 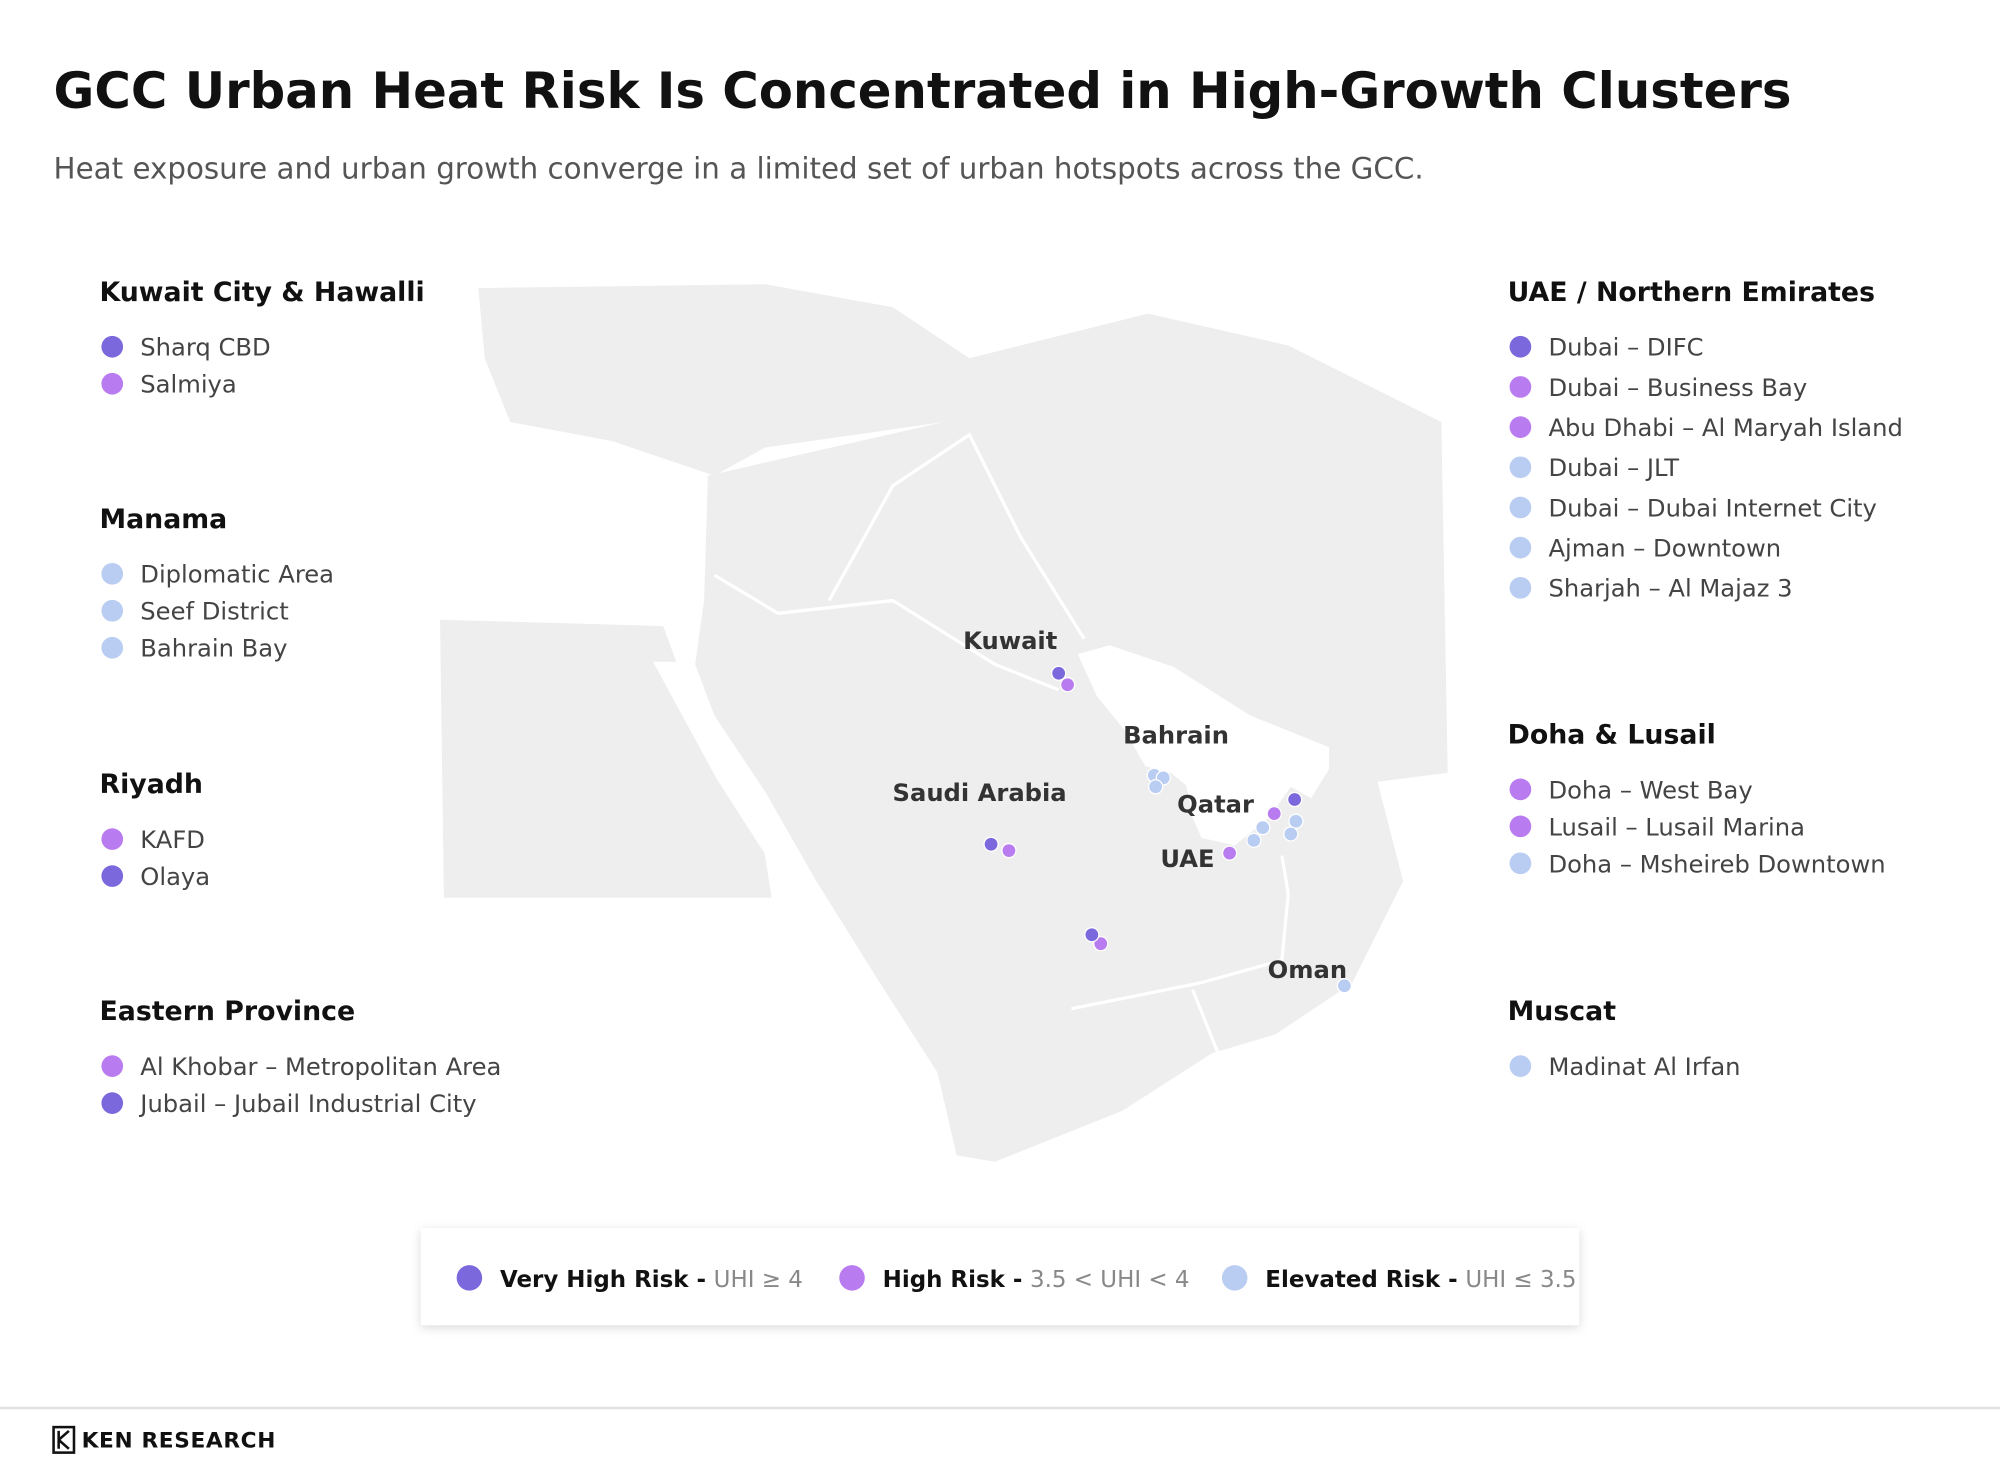 I want to click on item-label: Dubai – DIFC, so click(x=1625, y=348).